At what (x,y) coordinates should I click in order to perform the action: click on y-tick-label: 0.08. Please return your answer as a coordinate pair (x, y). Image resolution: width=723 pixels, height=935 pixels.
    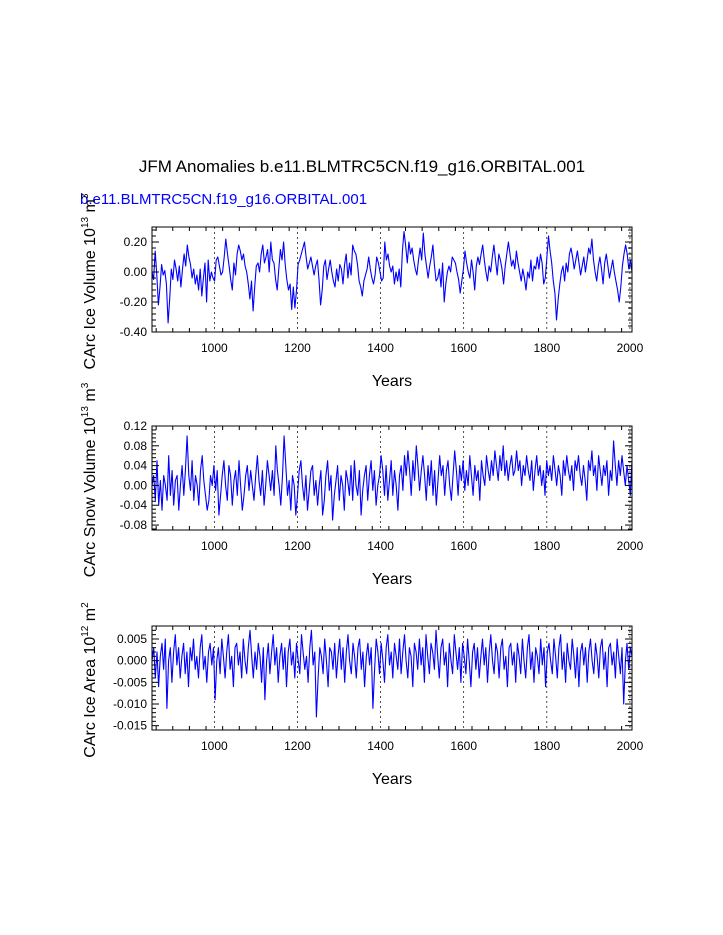
    Looking at the image, I should click on (136, 446).